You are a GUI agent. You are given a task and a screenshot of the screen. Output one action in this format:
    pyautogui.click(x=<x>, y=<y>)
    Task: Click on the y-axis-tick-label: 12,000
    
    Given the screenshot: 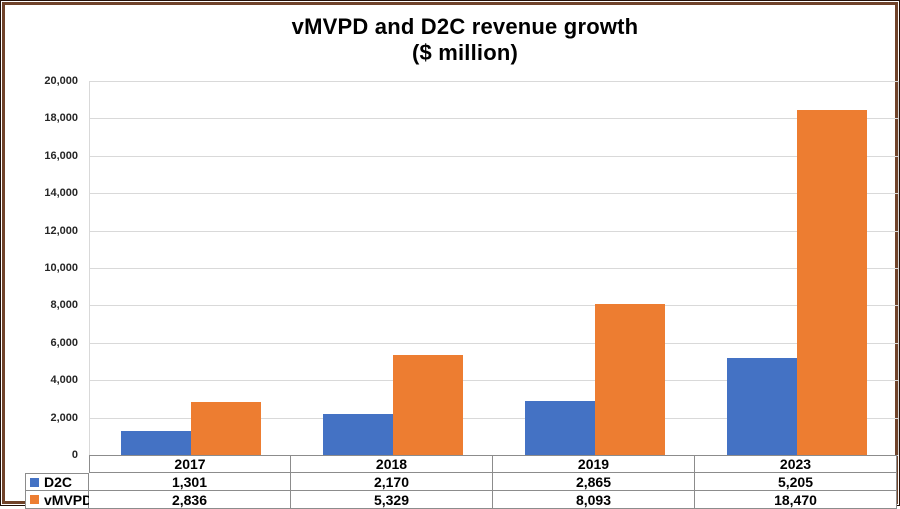 What is the action you would take?
    pyautogui.click(x=61, y=230)
    